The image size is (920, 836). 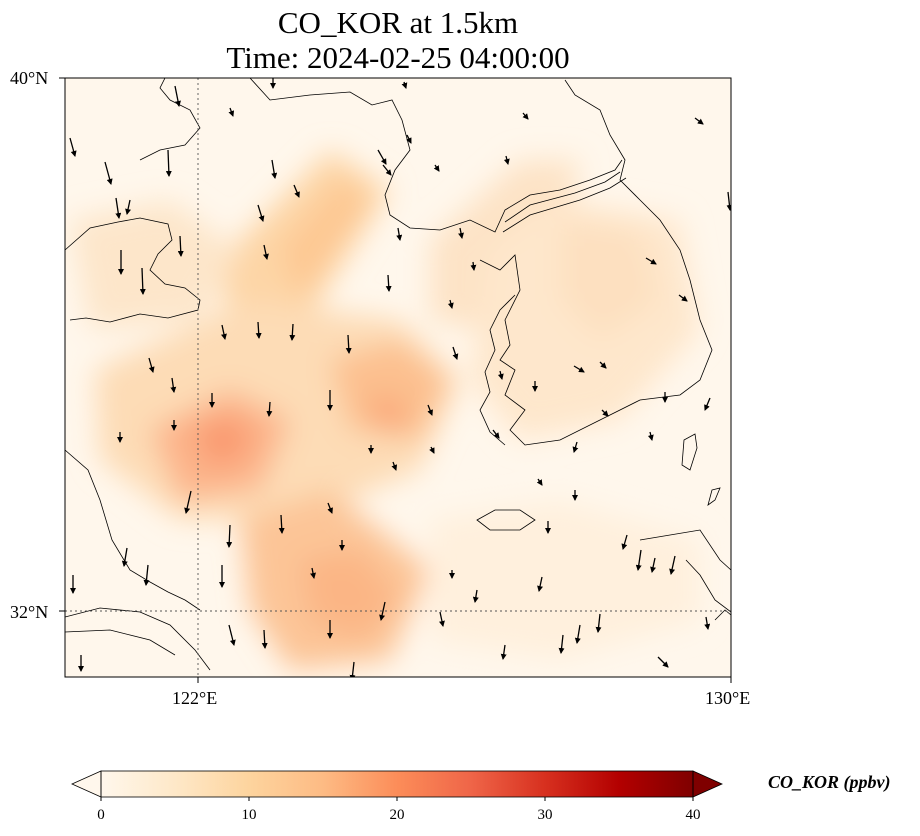 I want to click on colorbar-tick-40: 40, so click(x=693, y=815).